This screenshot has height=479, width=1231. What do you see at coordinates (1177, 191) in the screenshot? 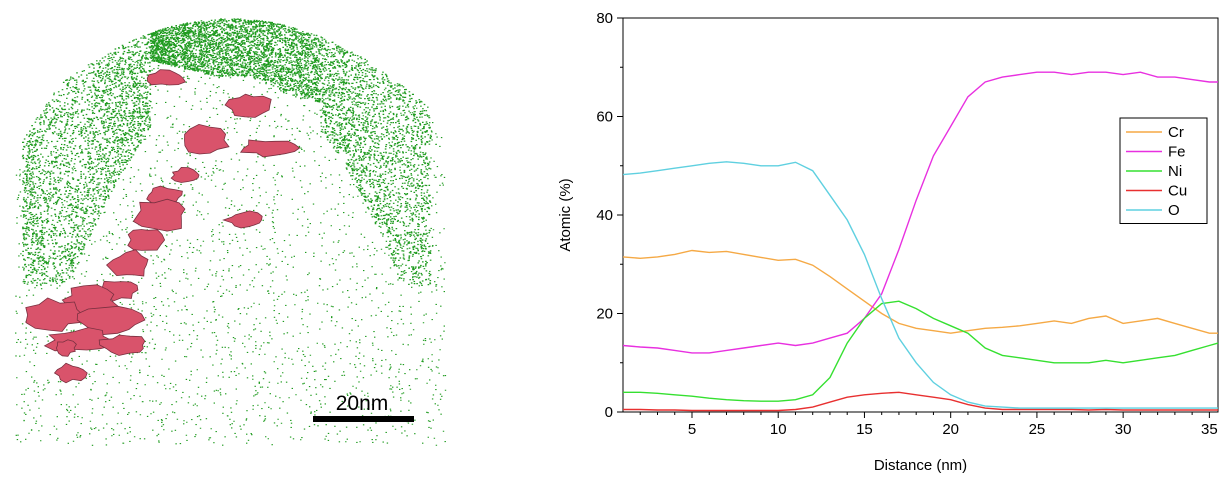
I see `legend-label-cu: Cu` at bounding box center [1177, 191].